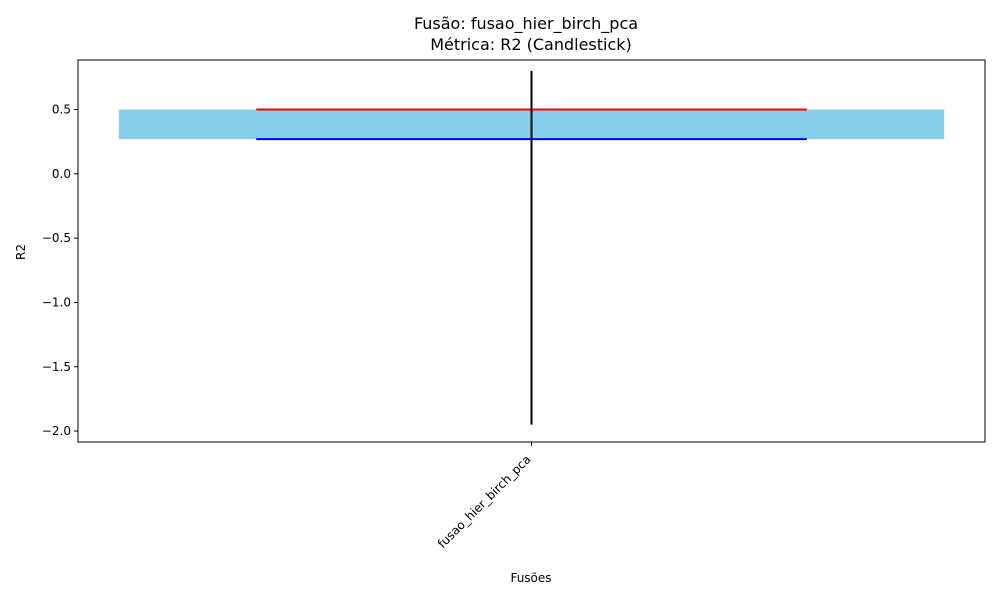 This screenshot has width=1000, height=600. What do you see at coordinates (61, 174) in the screenshot?
I see `y-tick-label: 0.0` at bounding box center [61, 174].